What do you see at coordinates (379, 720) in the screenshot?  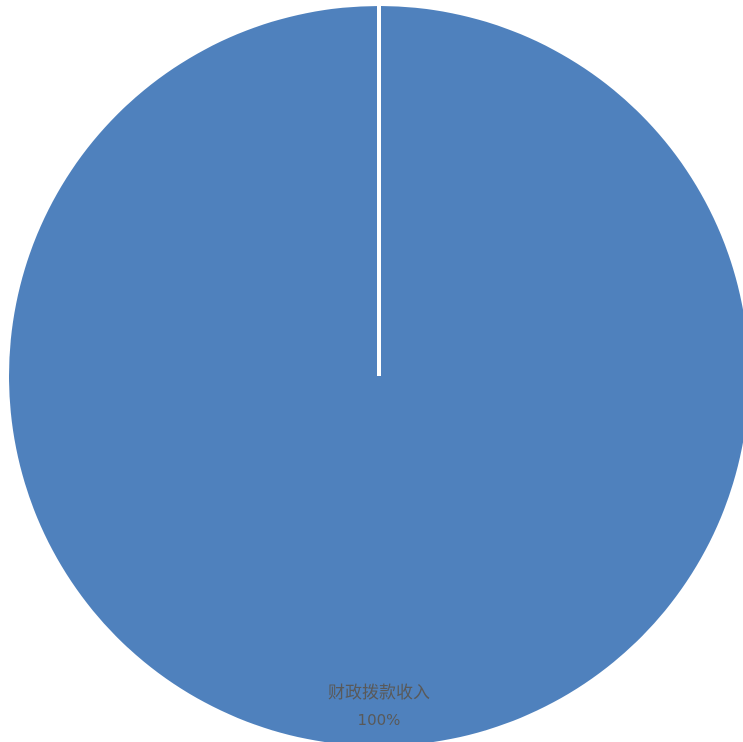 I see `slice-percent-label: 100%` at bounding box center [379, 720].